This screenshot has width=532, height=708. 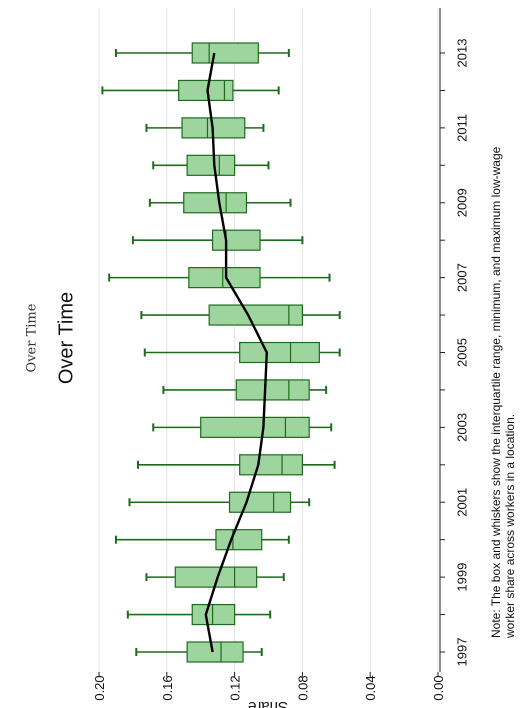 I want to click on box-2008, so click(x=217, y=240).